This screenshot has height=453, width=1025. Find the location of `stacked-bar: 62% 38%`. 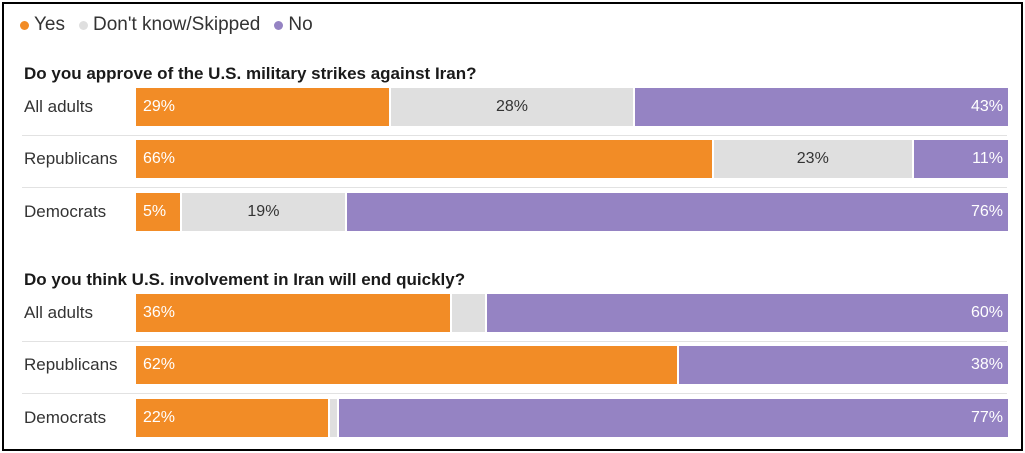

stacked-bar: 62% 38% is located at coordinates (572, 365).